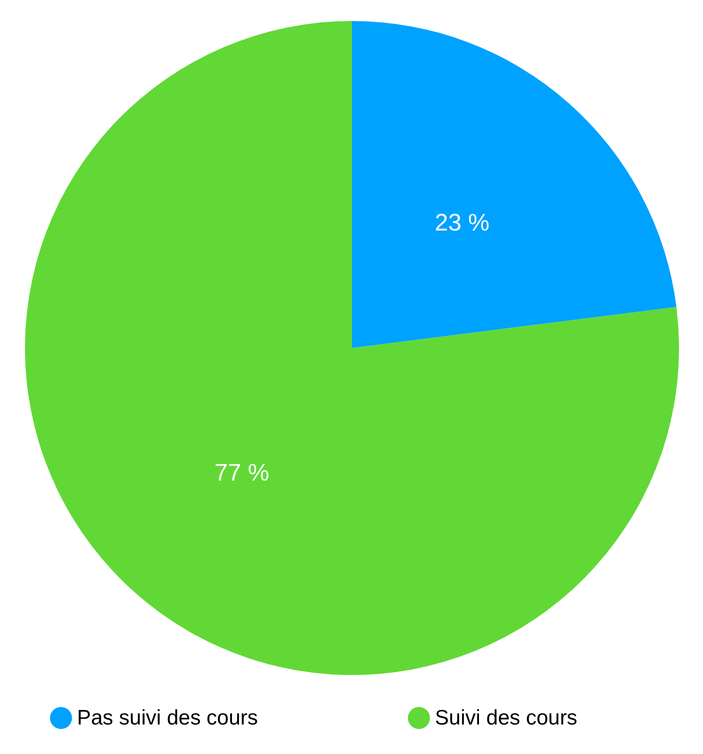  I want to click on legend-label: Pas suivi des cours, so click(167, 718).